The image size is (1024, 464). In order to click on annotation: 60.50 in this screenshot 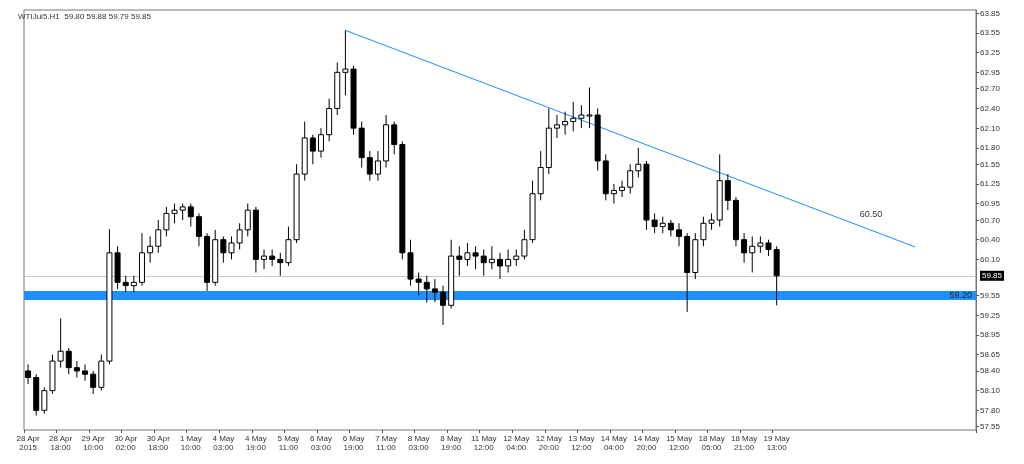, I will do `click(871, 214)`.